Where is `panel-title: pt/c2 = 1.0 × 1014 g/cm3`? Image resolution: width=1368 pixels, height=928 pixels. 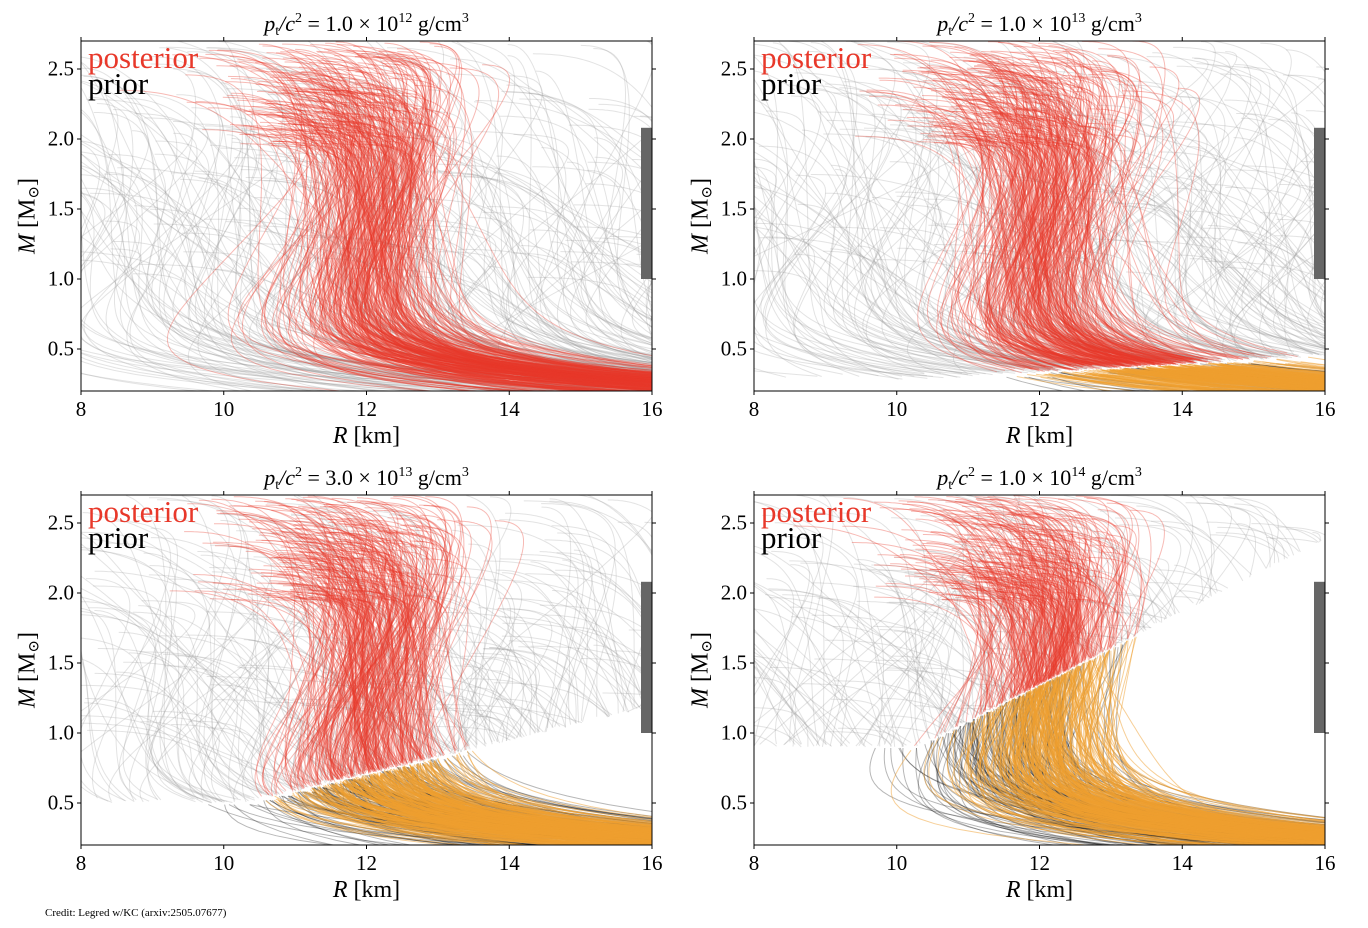 panel-title: pt/c2 = 1.0 × 1014 g/cm3 is located at coordinates (1039, 479).